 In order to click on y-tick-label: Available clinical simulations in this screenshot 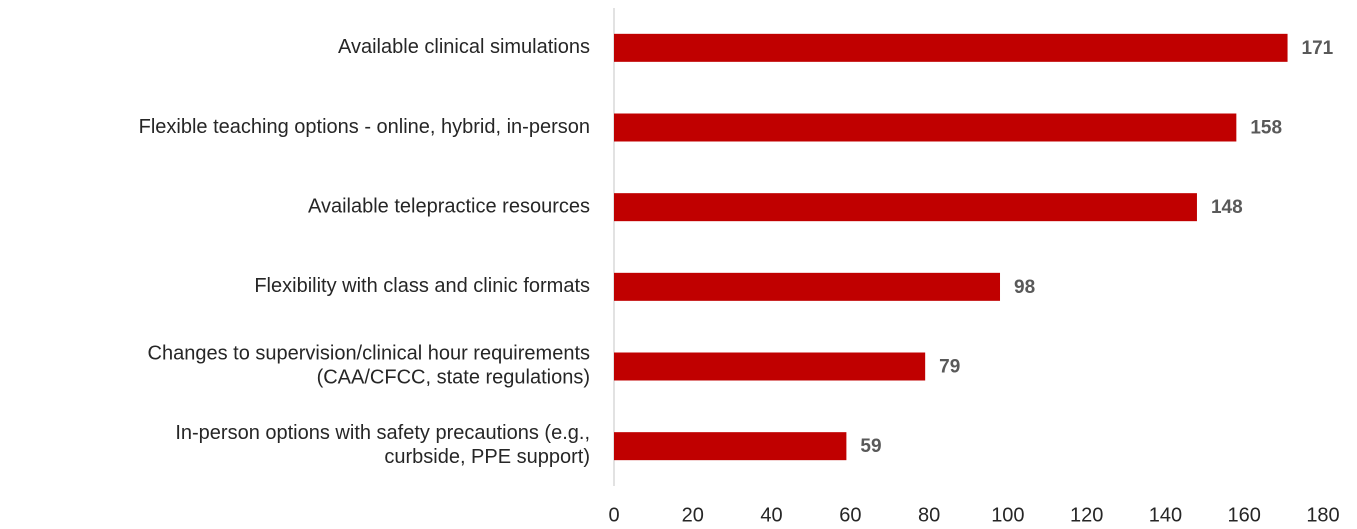, I will do `click(464, 47)`.